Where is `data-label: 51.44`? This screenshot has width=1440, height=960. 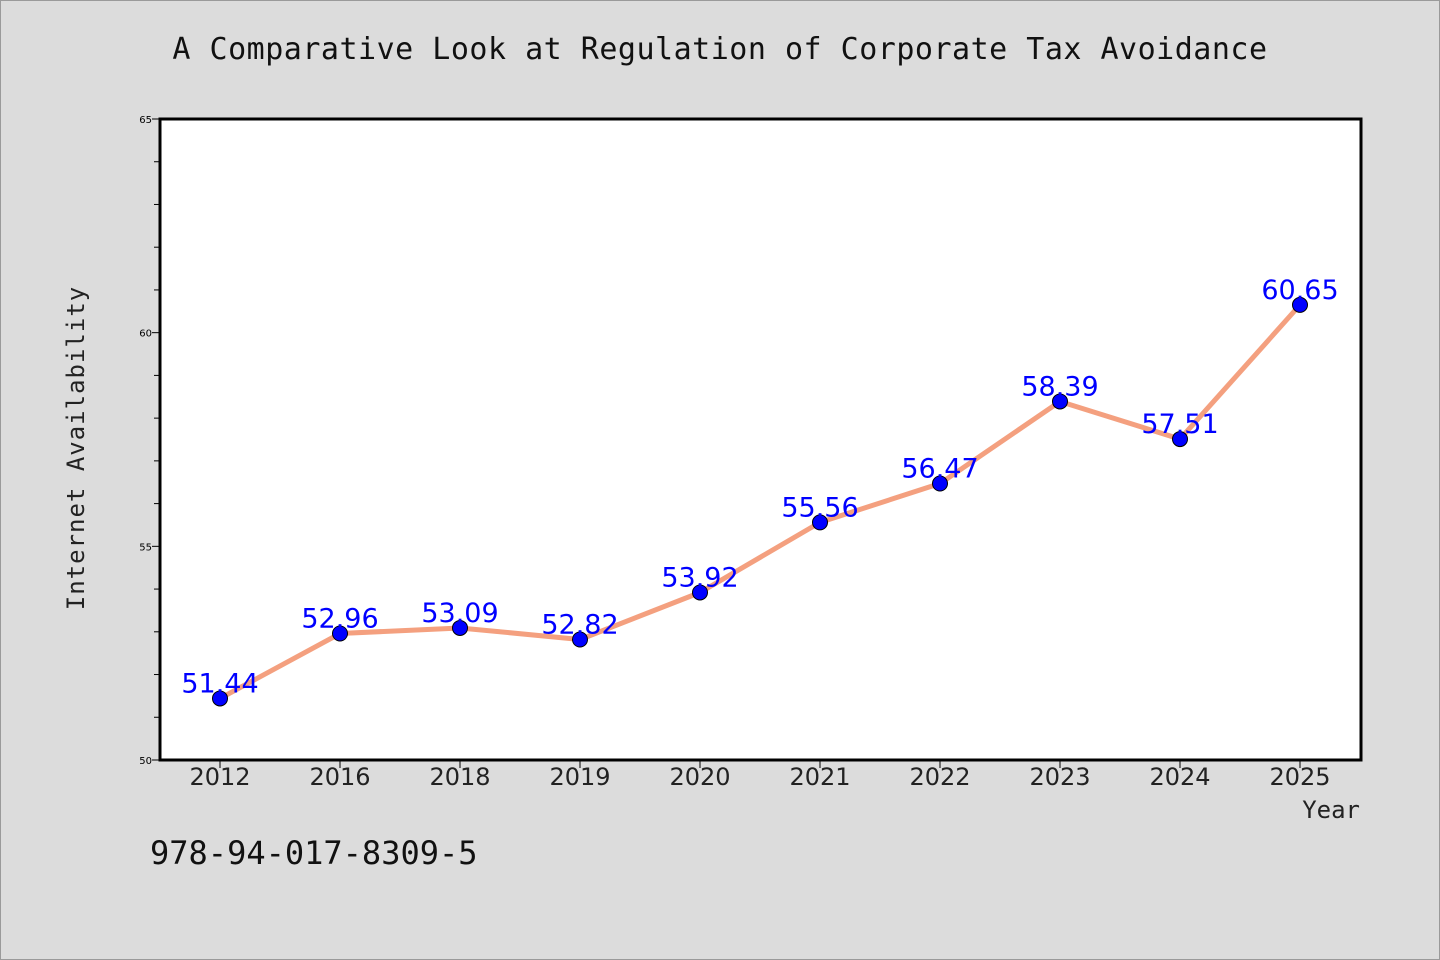 data-label: 51.44 is located at coordinates (219, 683).